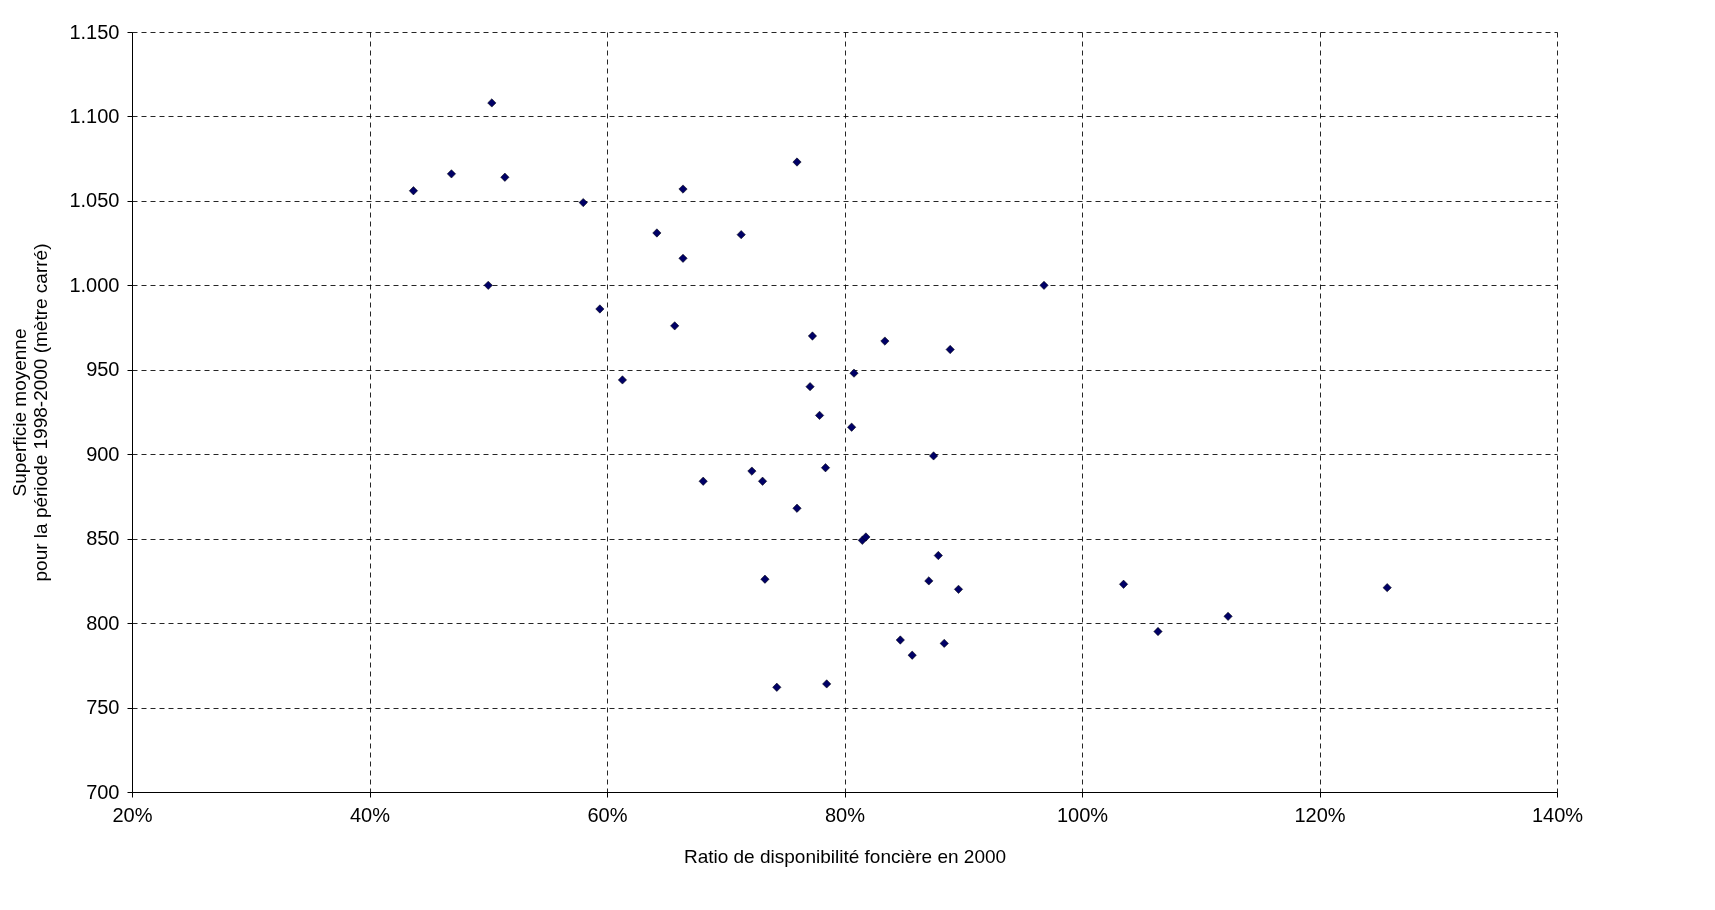  I want to click on y-tick-label: 950, so click(103, 369).